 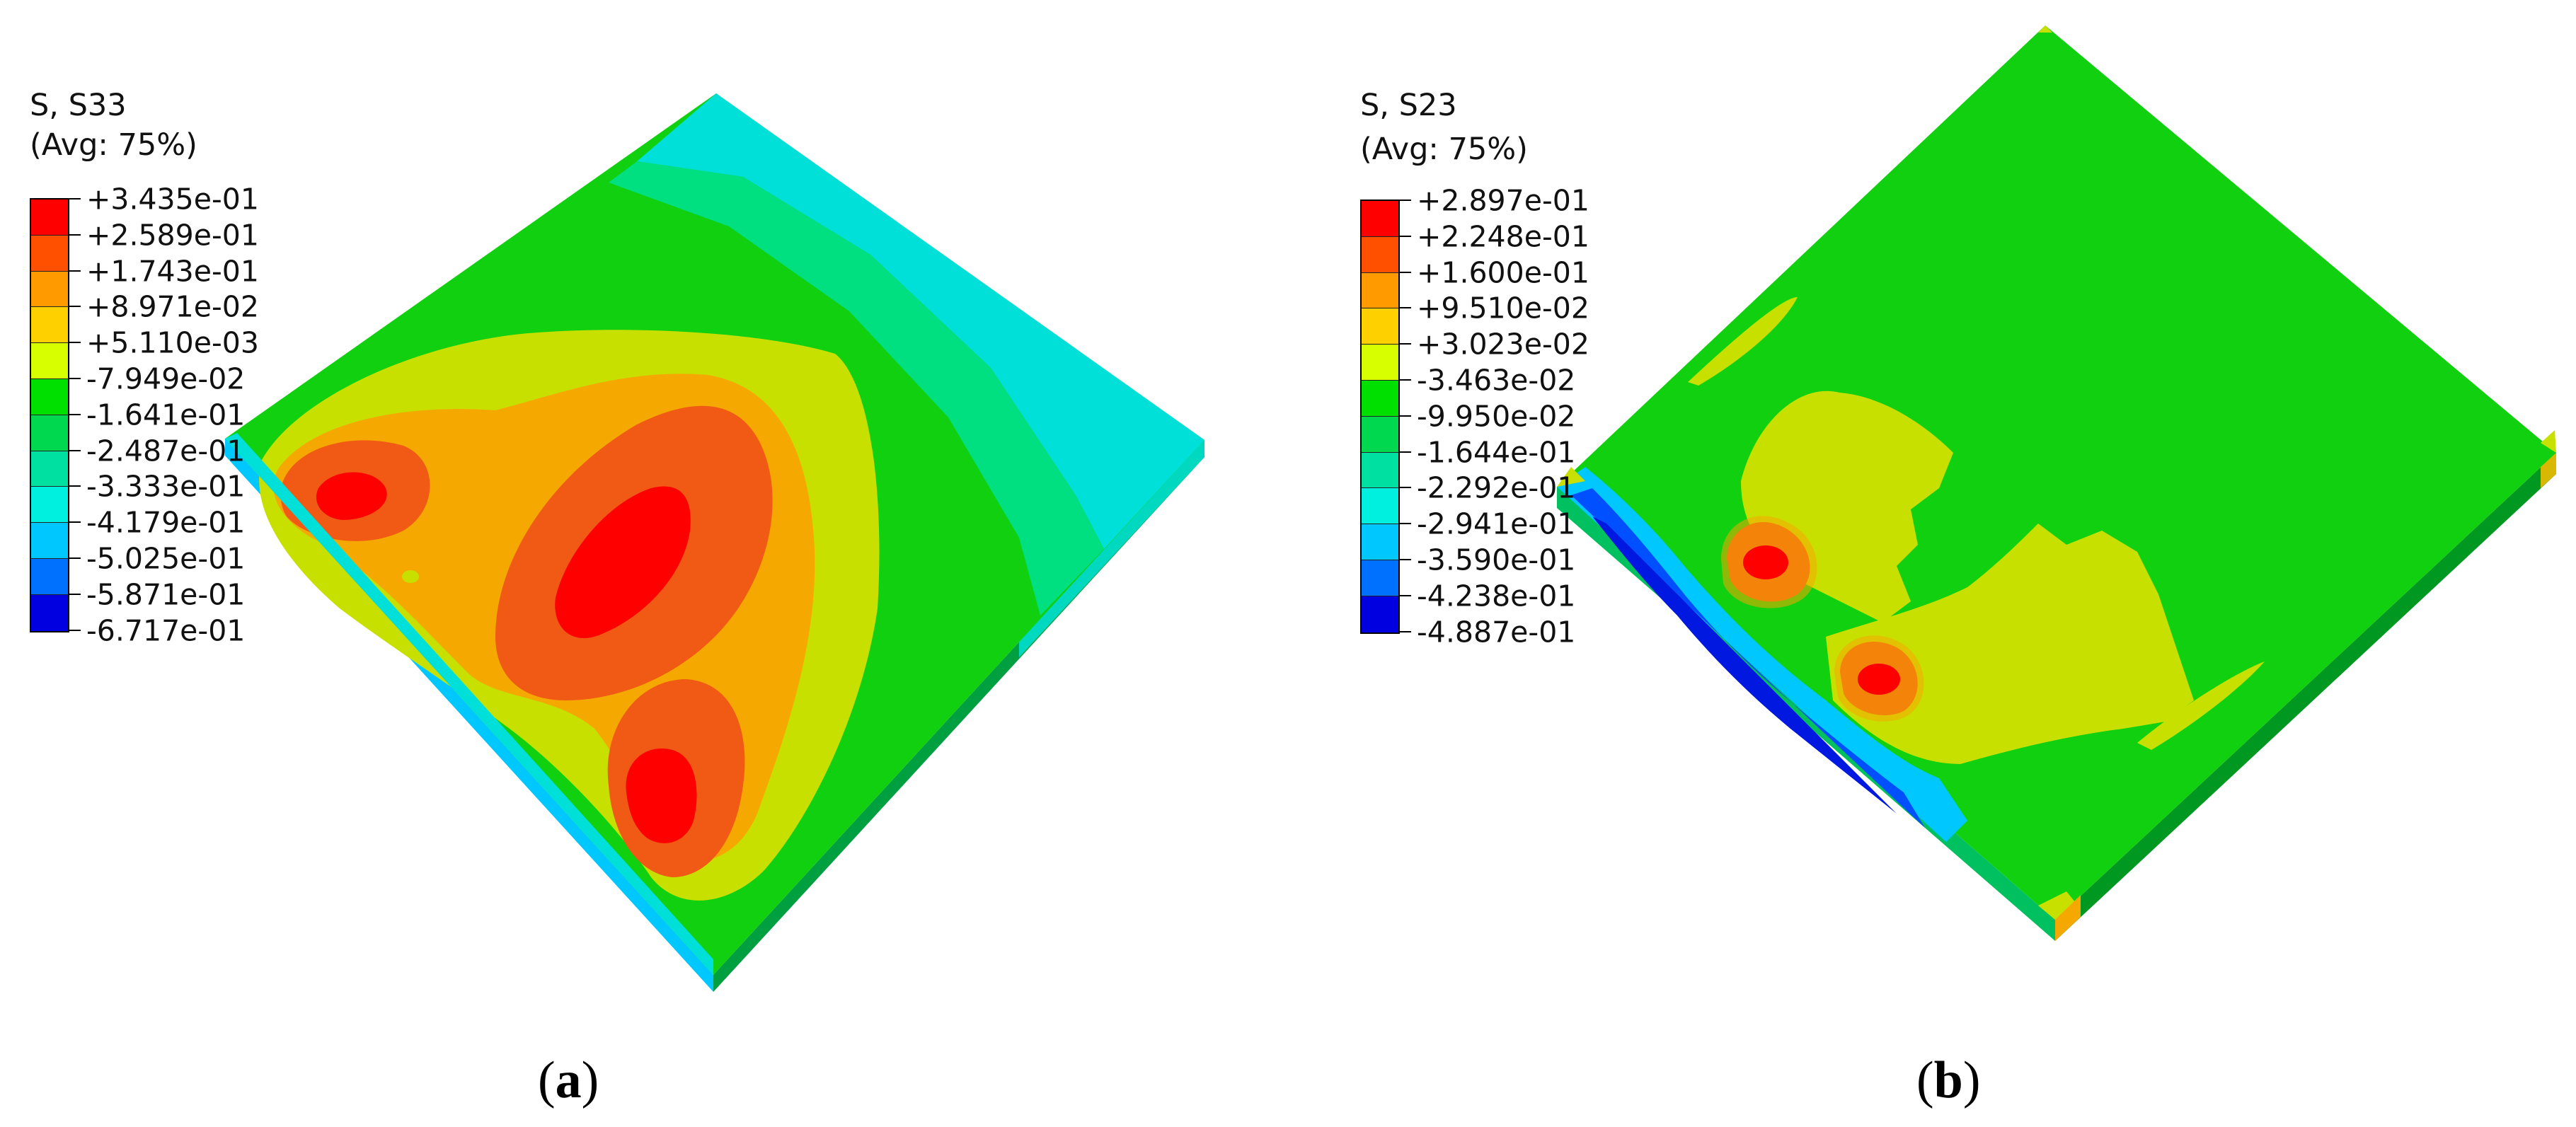 I want to click on contour-yellow-green-sliver-top, so click(x=1743, y=341).